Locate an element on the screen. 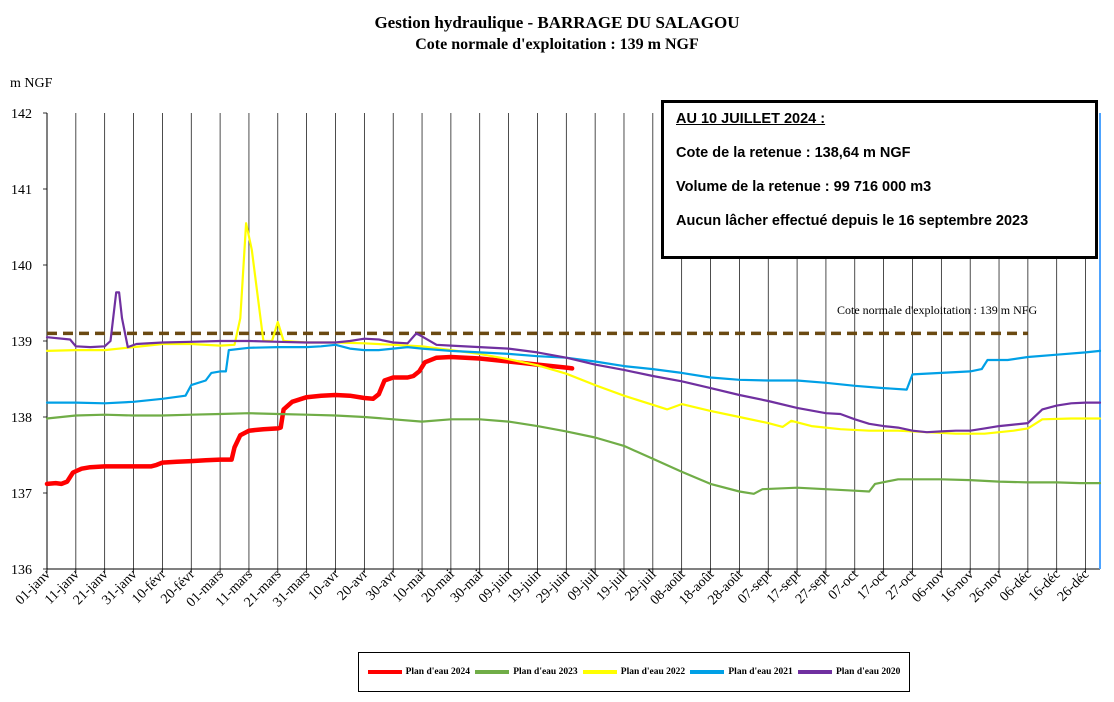 The width and height of the screenshot is (1114, 702). y-tick-label: 140 is located at coordinates (21, 266).